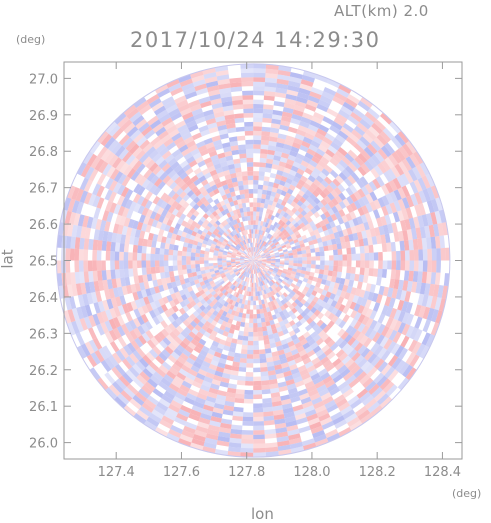 The width and height of the screenshot is (491, 523). Describe the element at coordinates (43, 334) in the screenshot. I see `y-tick-label: 26.3` at that location.